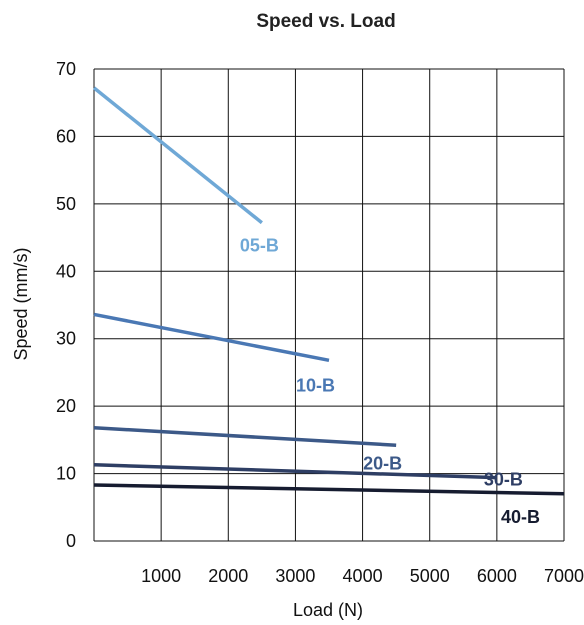 Image resolution: width=584 pixels, height=625 pixels. I want to click on series-label-10-b: 10-B, so click(315, 385).